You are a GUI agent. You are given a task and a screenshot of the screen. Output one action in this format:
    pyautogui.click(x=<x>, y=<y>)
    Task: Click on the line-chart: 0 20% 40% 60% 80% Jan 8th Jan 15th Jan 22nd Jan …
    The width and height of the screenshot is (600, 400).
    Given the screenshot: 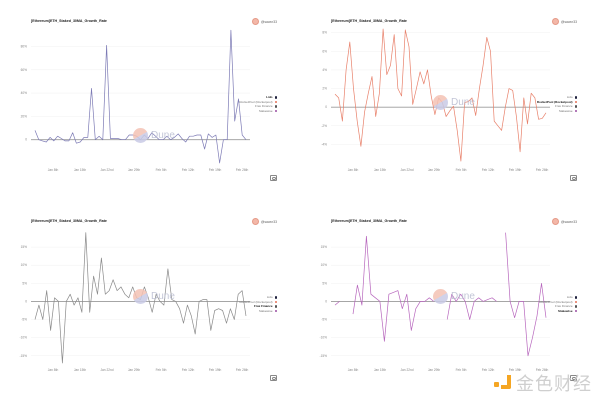 What is the action you would take?
    pyautogui.click(x=135, y=100)
    